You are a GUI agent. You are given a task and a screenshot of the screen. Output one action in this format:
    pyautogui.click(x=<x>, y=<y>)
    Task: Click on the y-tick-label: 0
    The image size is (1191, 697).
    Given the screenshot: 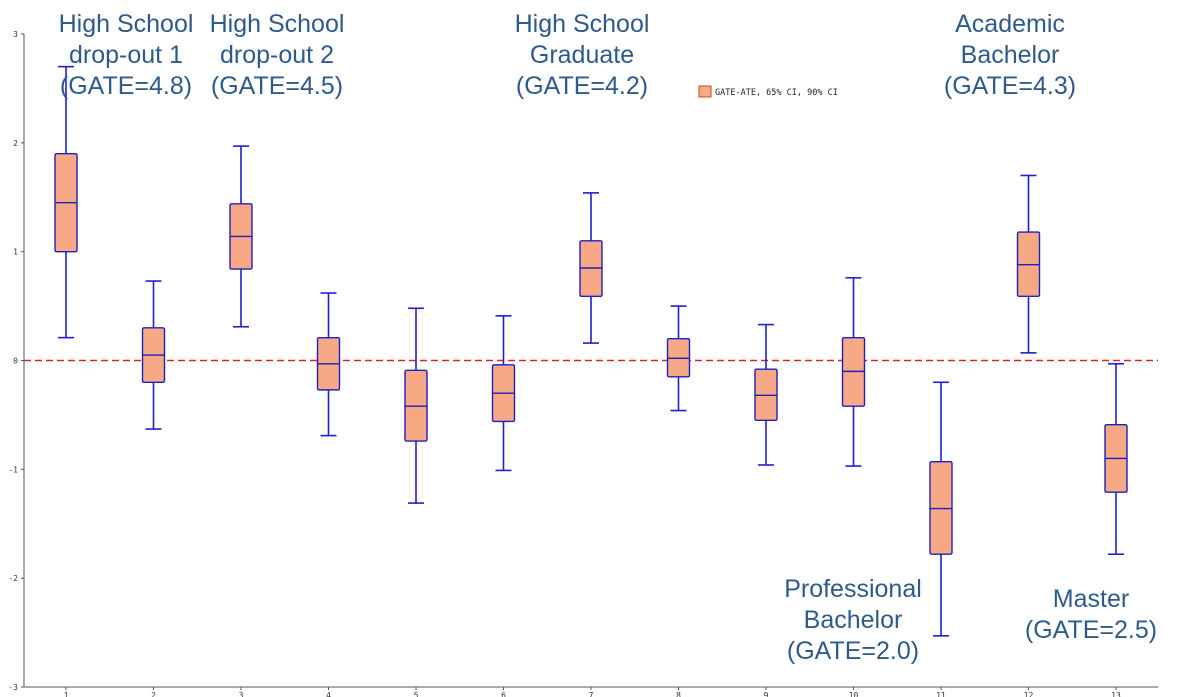 What is the action you would take?
    pyautogui.click(x=15, y=361)
    